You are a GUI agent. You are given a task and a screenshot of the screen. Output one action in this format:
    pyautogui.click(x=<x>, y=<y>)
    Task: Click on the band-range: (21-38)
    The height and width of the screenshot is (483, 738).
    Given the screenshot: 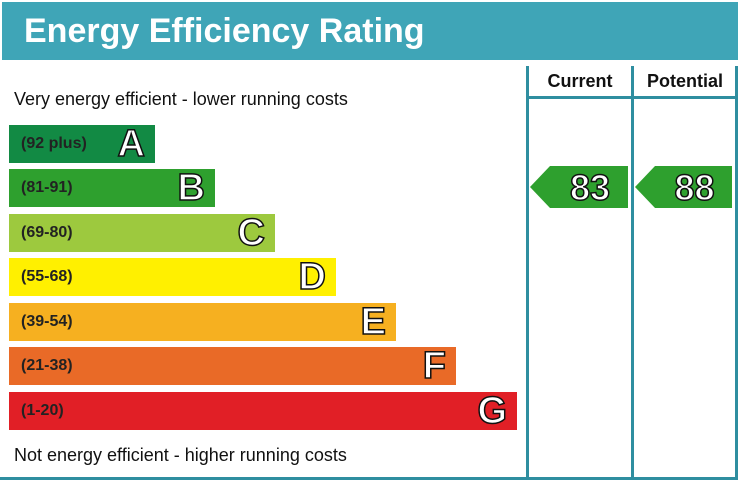 What is the action you would take?
    pyautogui.click(x=47, y=365)
    